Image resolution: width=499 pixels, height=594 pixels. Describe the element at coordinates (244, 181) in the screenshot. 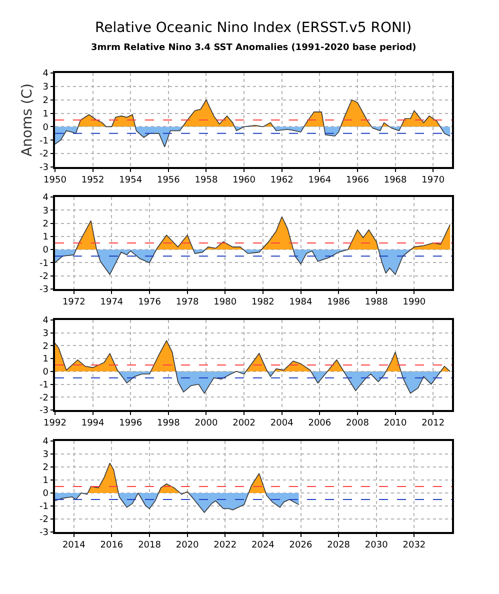

I see `x-tick-label: 1960` at that location.